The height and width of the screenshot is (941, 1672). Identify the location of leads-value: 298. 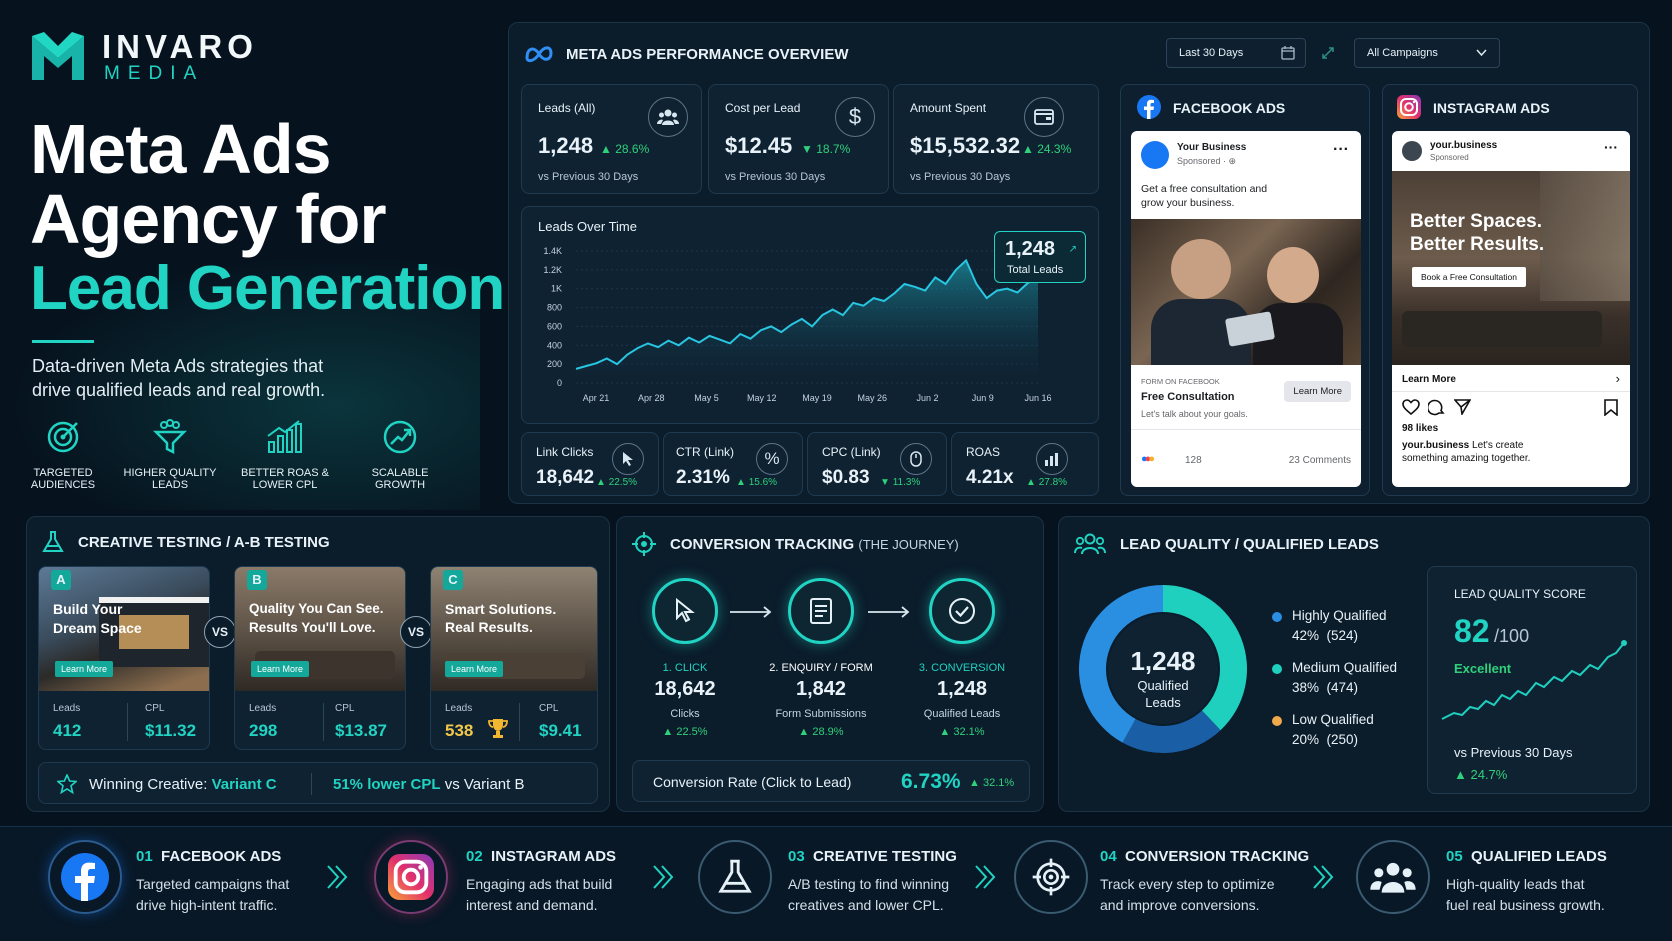
(263, 730).